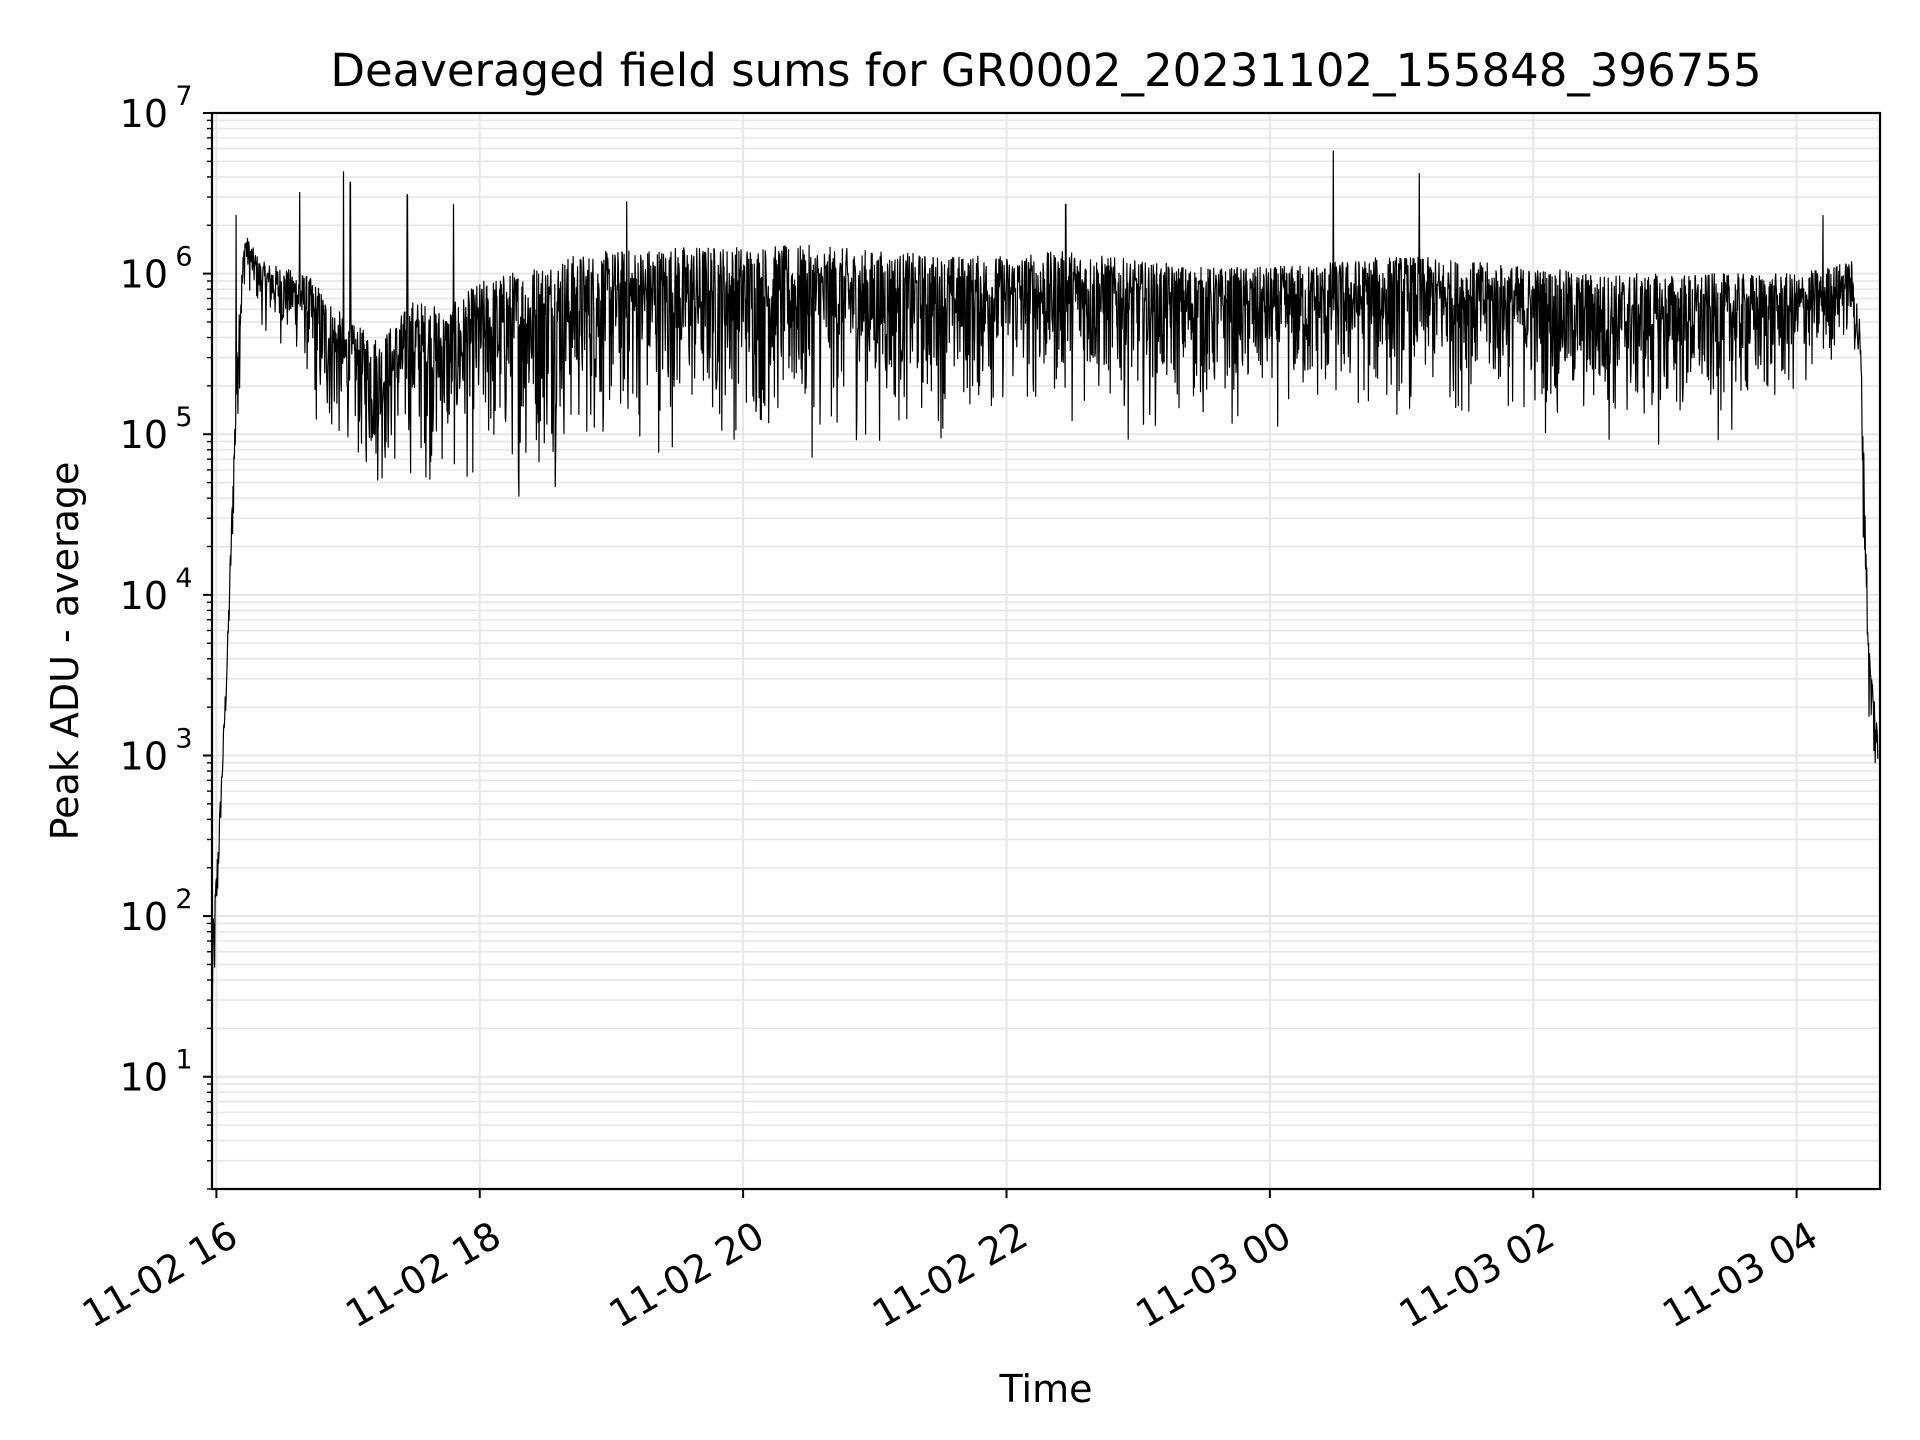 This screenshot has height=1440, width=1920. What do you see at coordinates (1046, 1389) in the screenshot?
I see `x-axis-label: Time` at bounding box center [1046, 1389].